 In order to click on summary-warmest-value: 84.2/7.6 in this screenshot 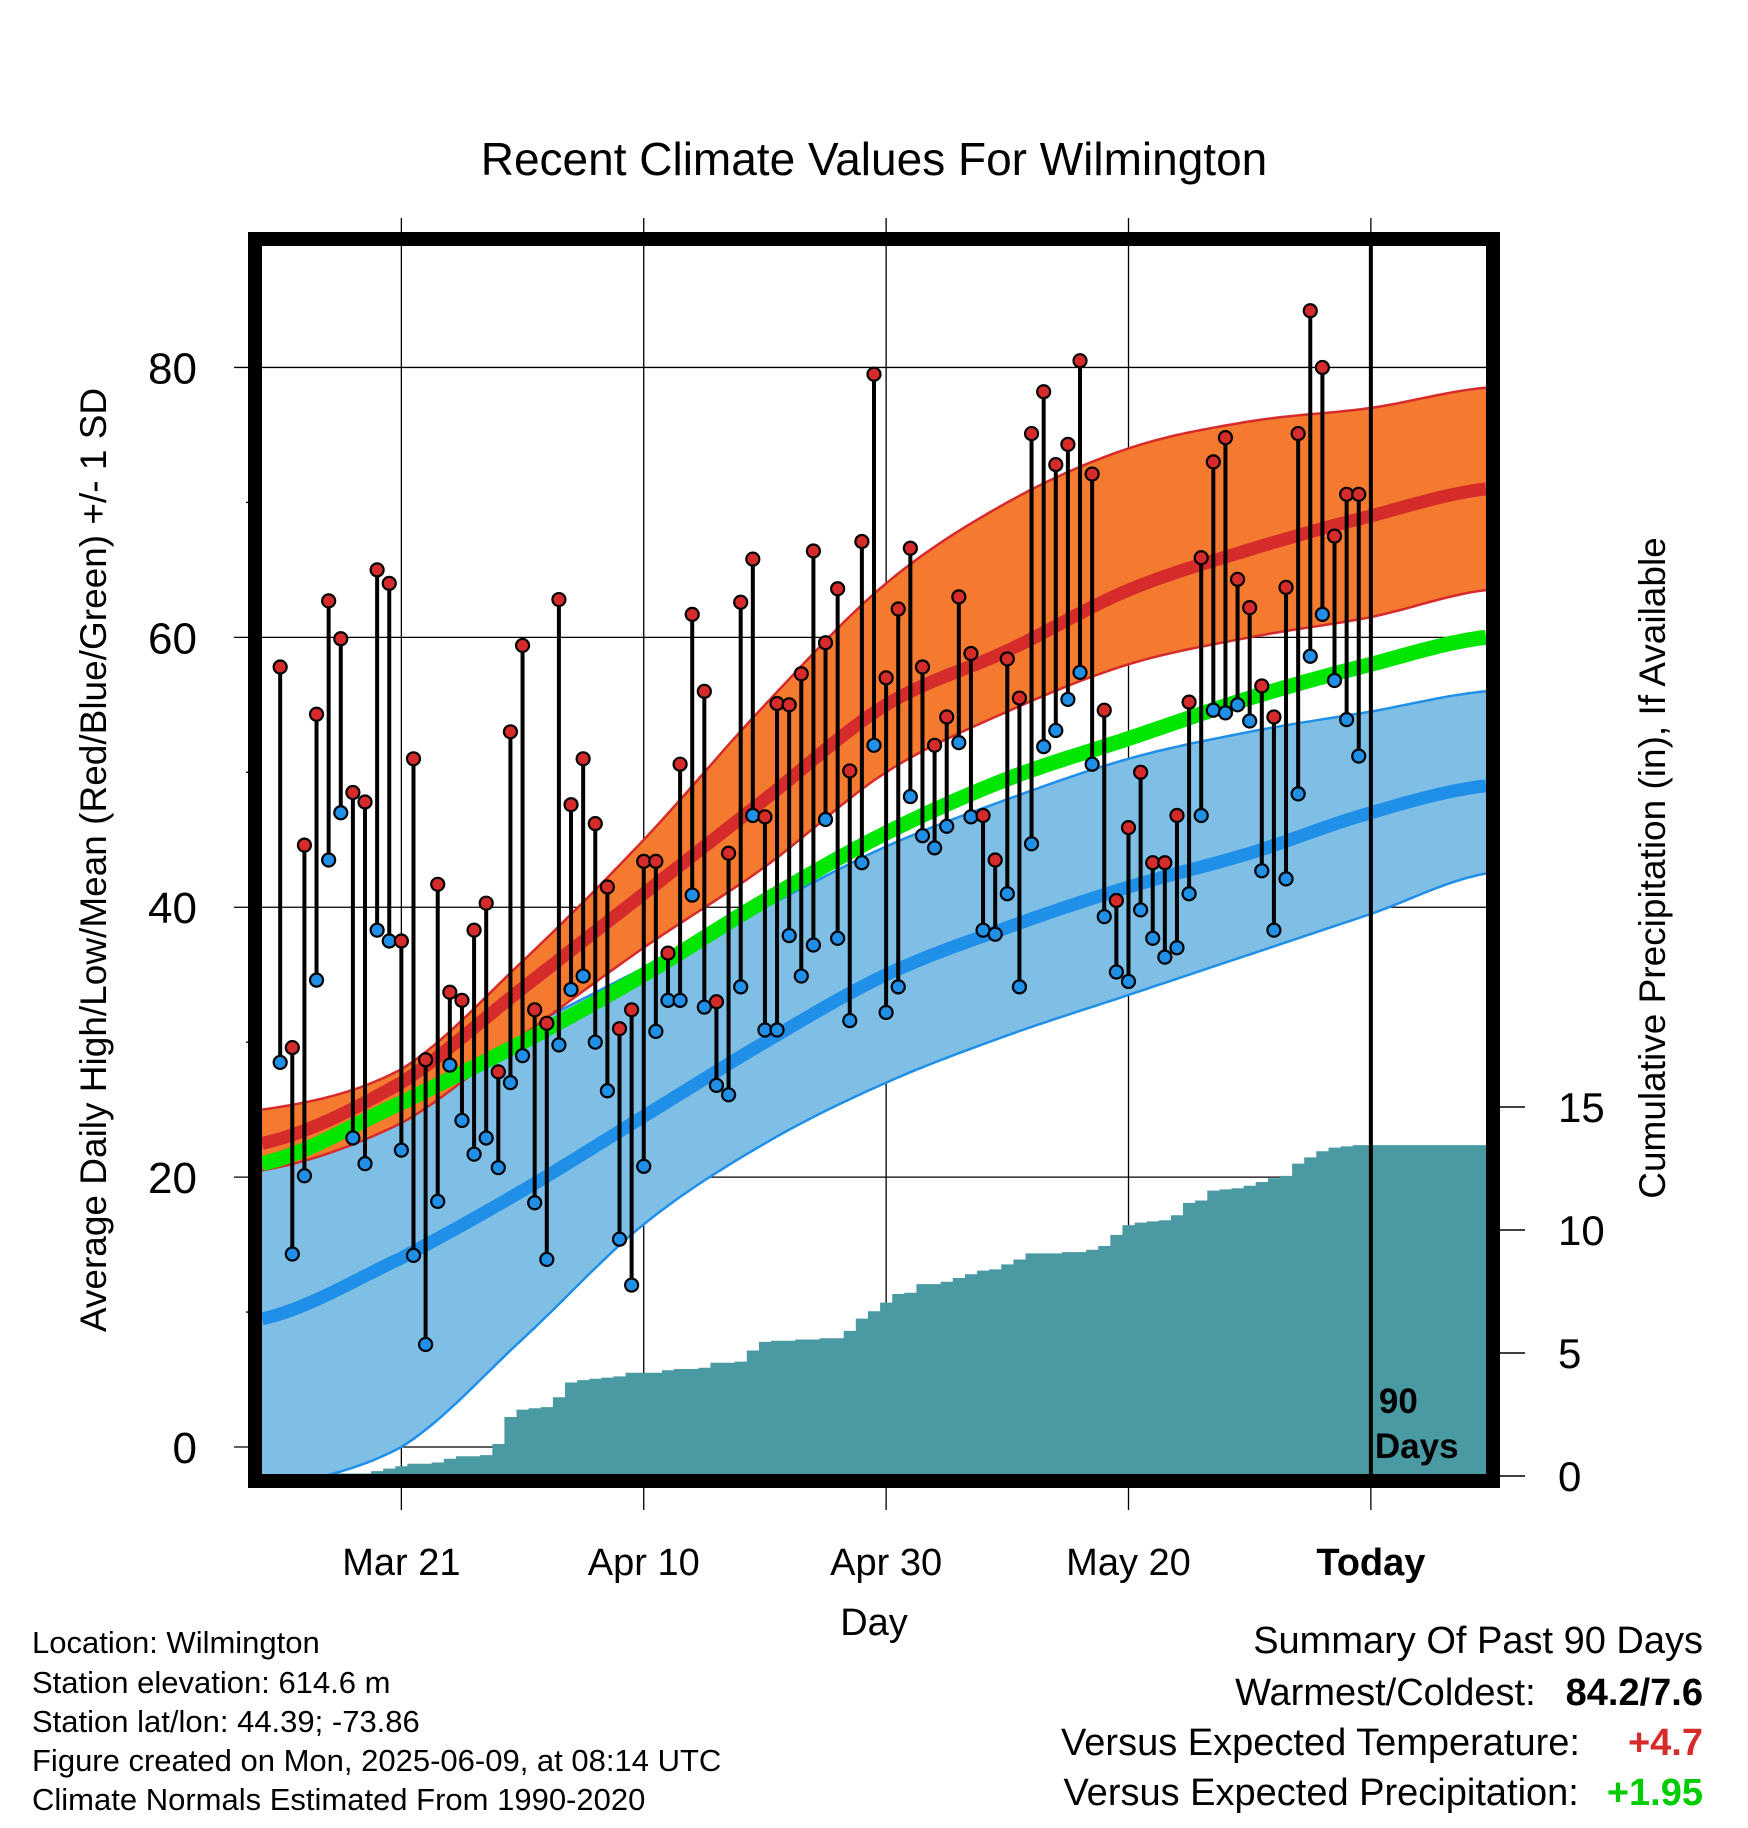, I will do `click(1634, 1693)`.